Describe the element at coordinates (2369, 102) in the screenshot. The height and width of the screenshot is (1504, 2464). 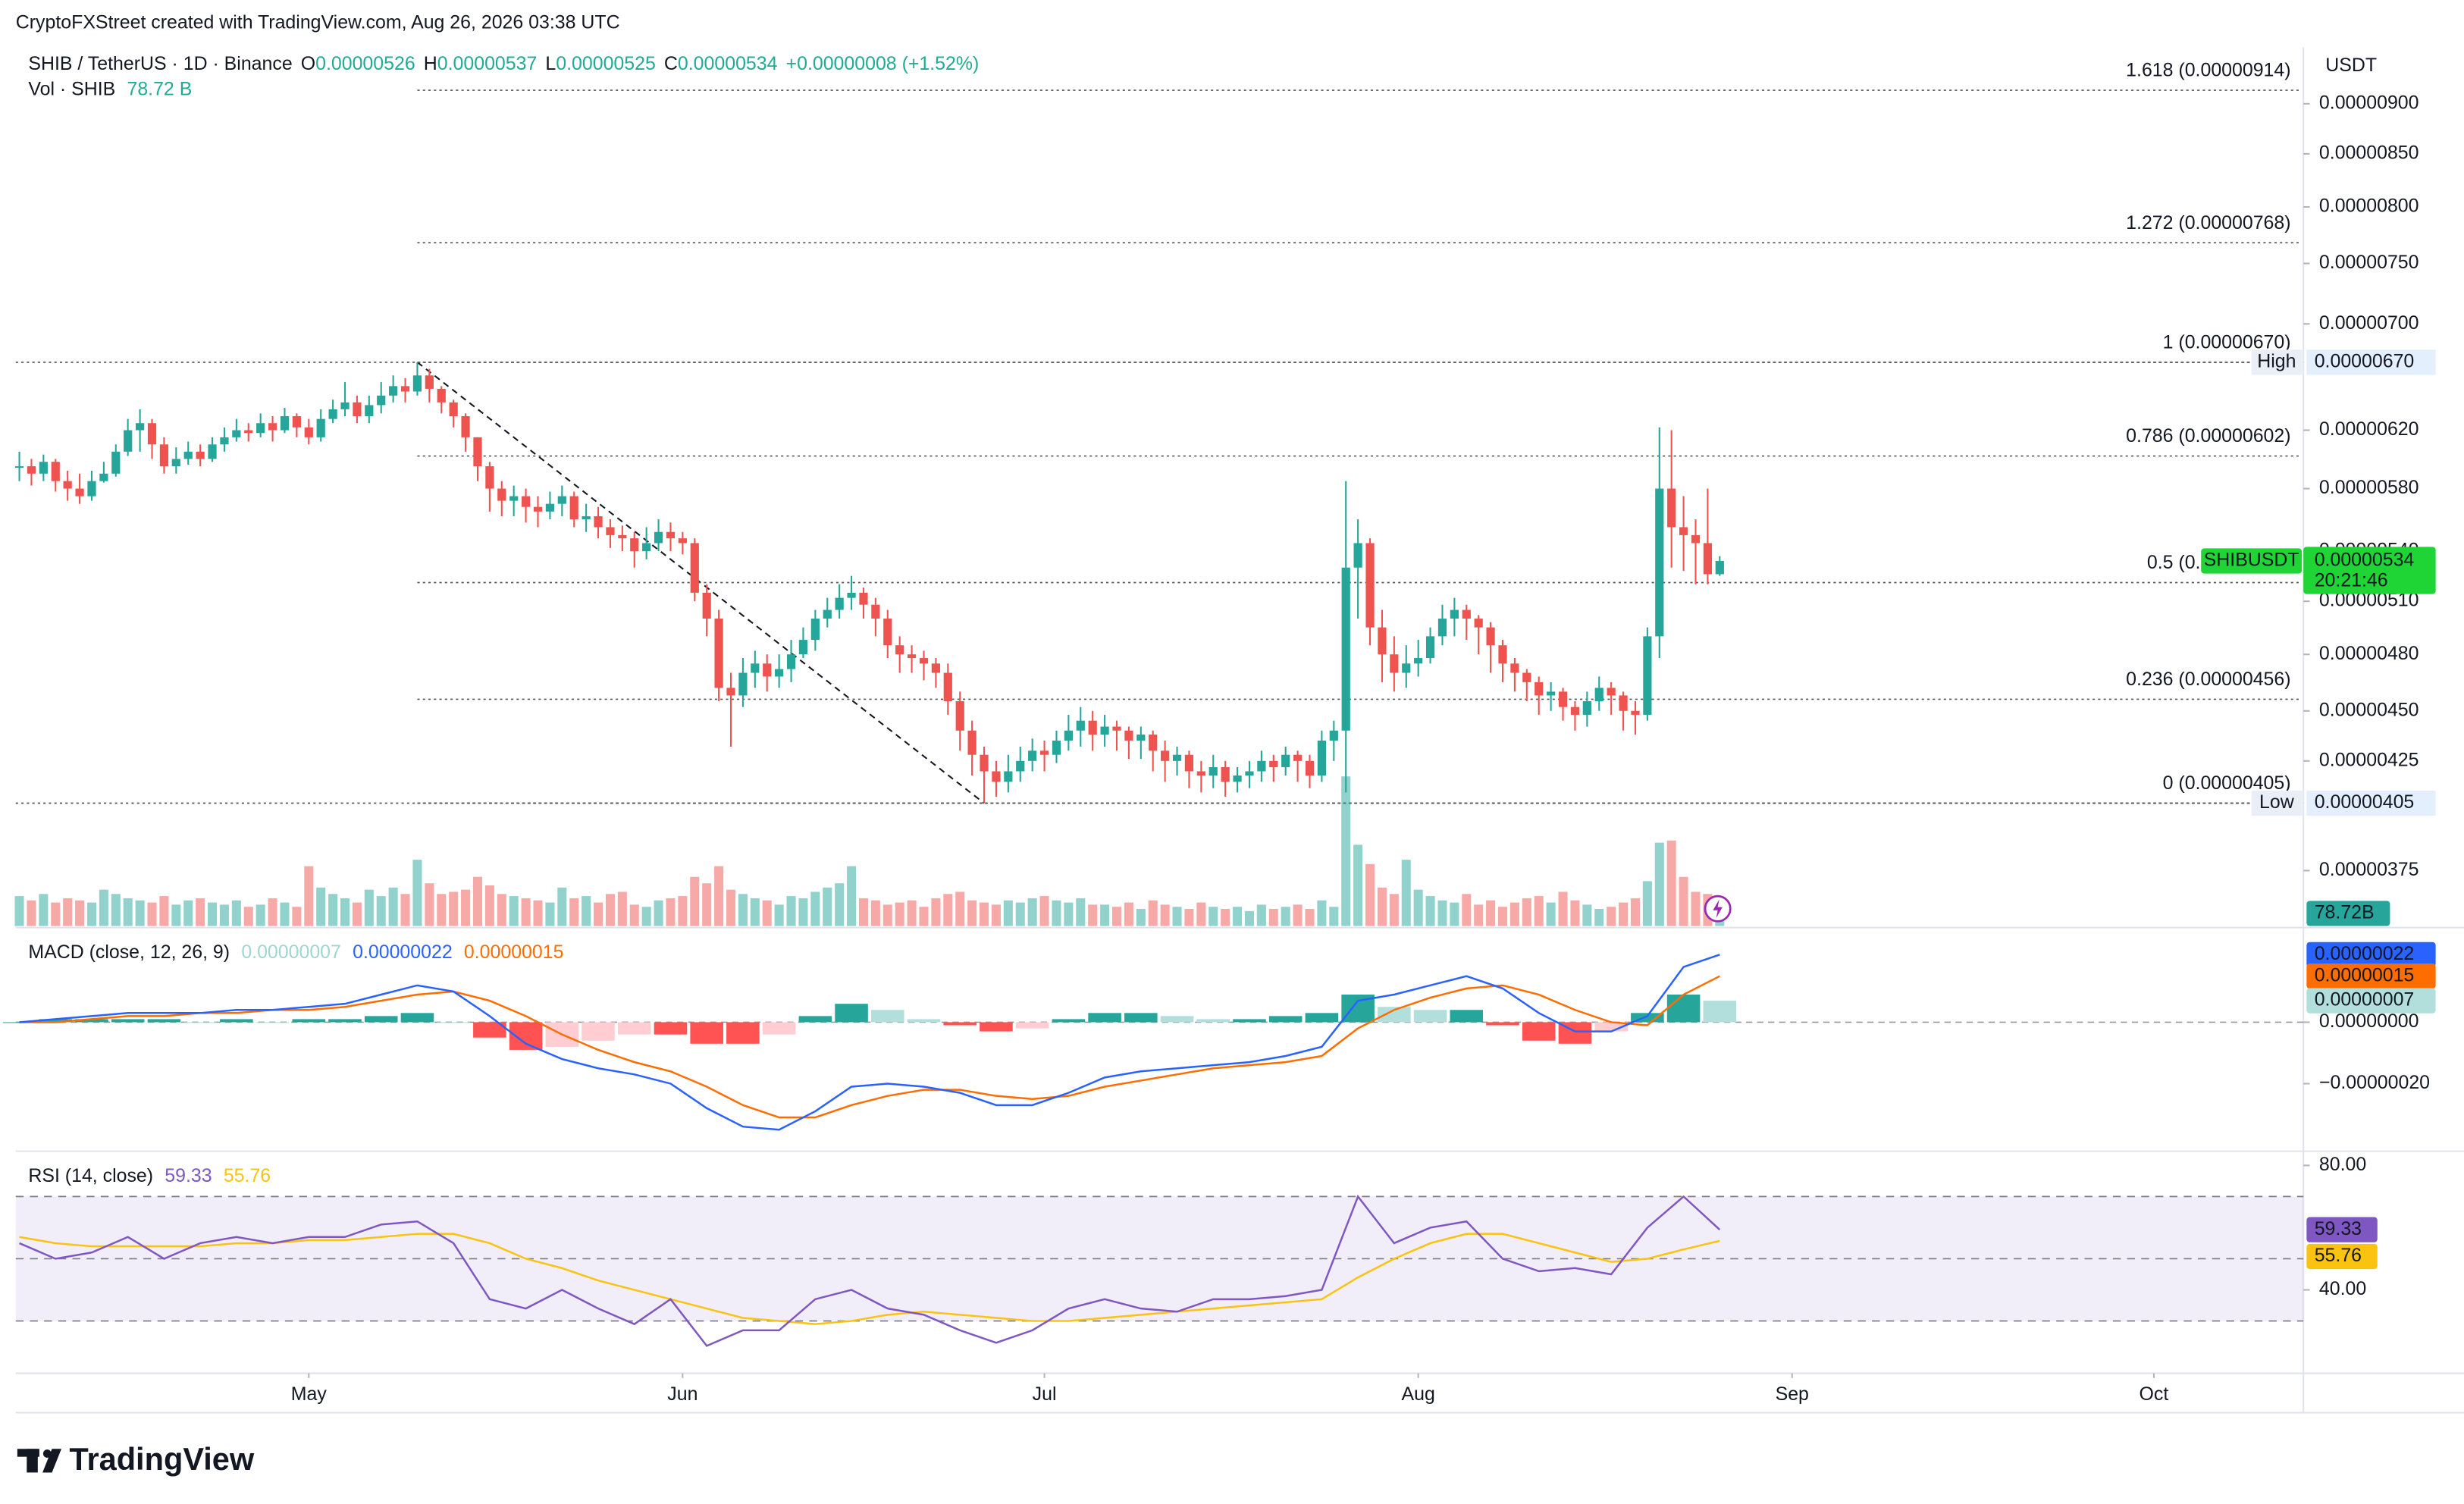
I see `y-tick-label: 0.00000900` at that location.